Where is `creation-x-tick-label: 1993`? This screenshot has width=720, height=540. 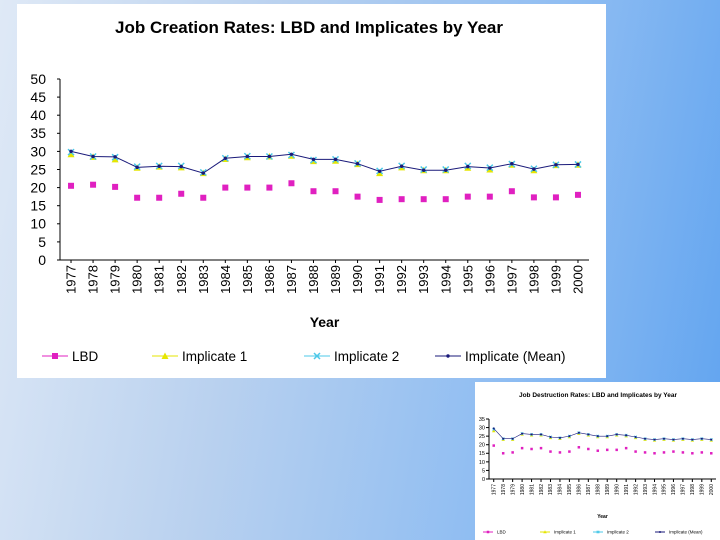 creation-x-tick-label: 1993 is located at coordinates (423, 279).